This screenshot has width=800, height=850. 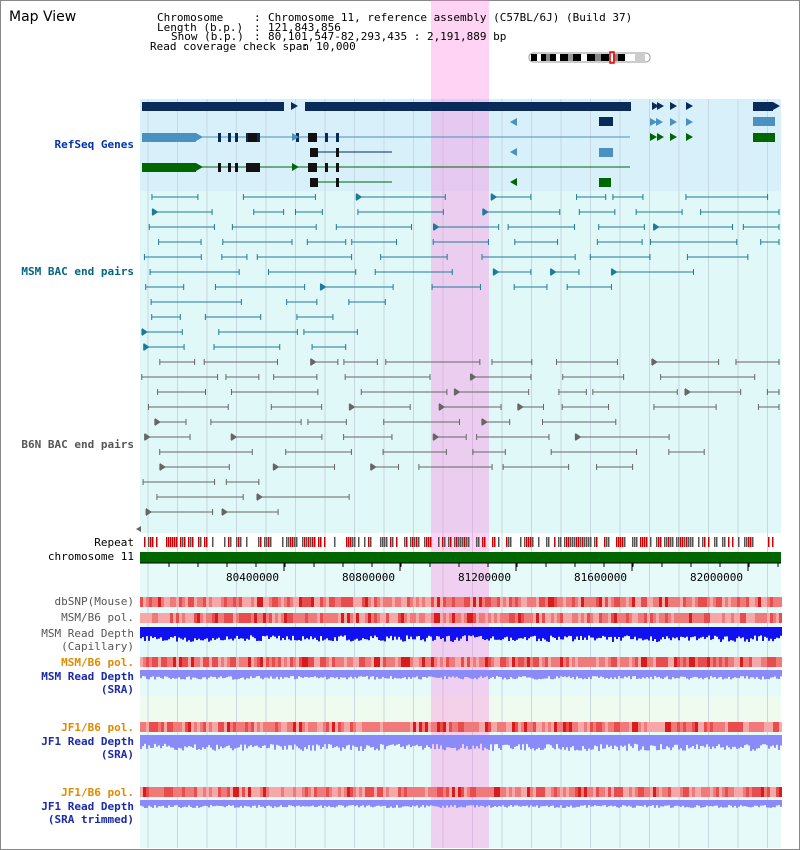 What do you see at coordinates (90, 556) in the screenshot?
I see `track-label-chromosome: chromosome 11` at bounding box center [90, 556].